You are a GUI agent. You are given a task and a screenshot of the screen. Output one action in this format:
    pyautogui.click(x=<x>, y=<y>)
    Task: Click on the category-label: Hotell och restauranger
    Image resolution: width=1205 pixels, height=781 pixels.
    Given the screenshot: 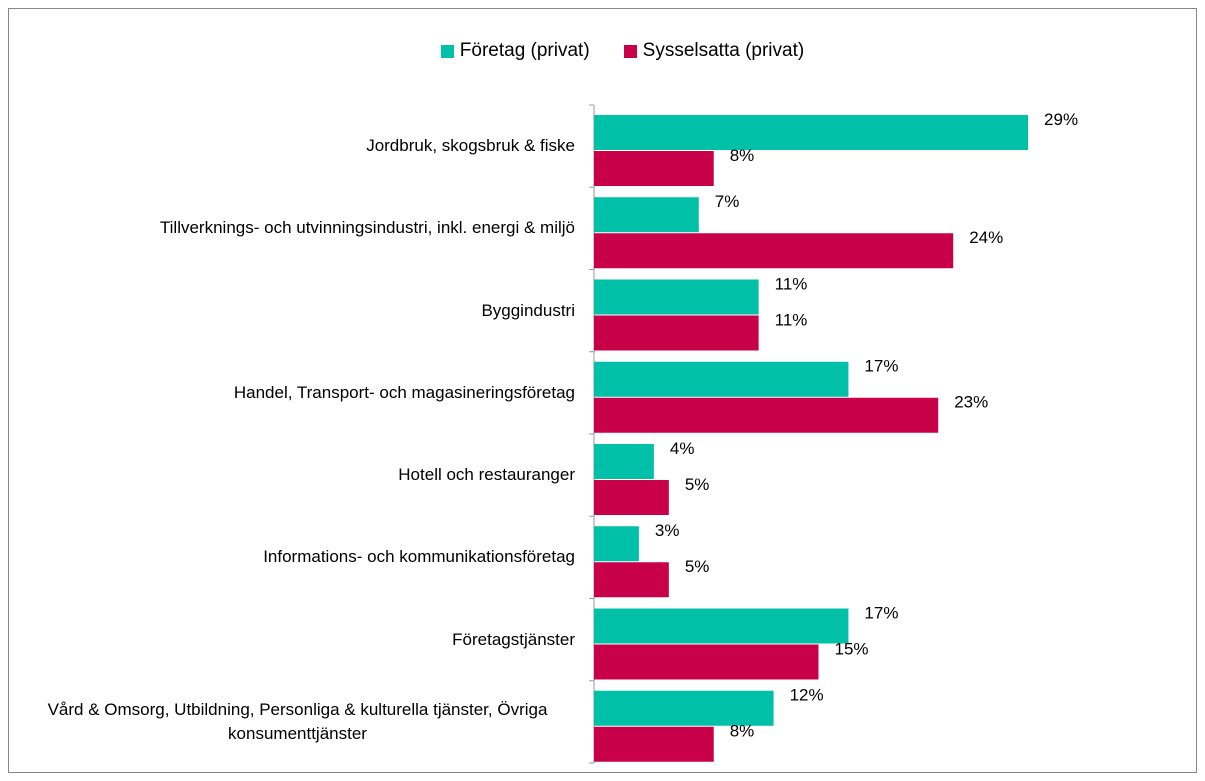 What is the action you would take?
    pyautogui.click(x=486, y=475)
    